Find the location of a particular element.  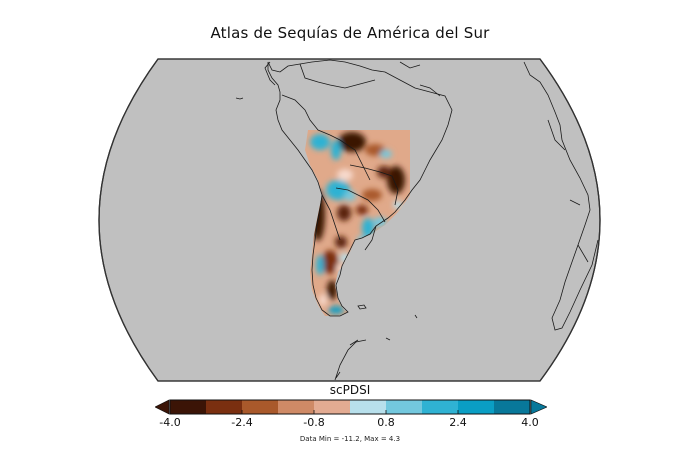

data-min-max-note: Data Min = -11.2, Max = 4.3 is located at coordinates (350, 439).